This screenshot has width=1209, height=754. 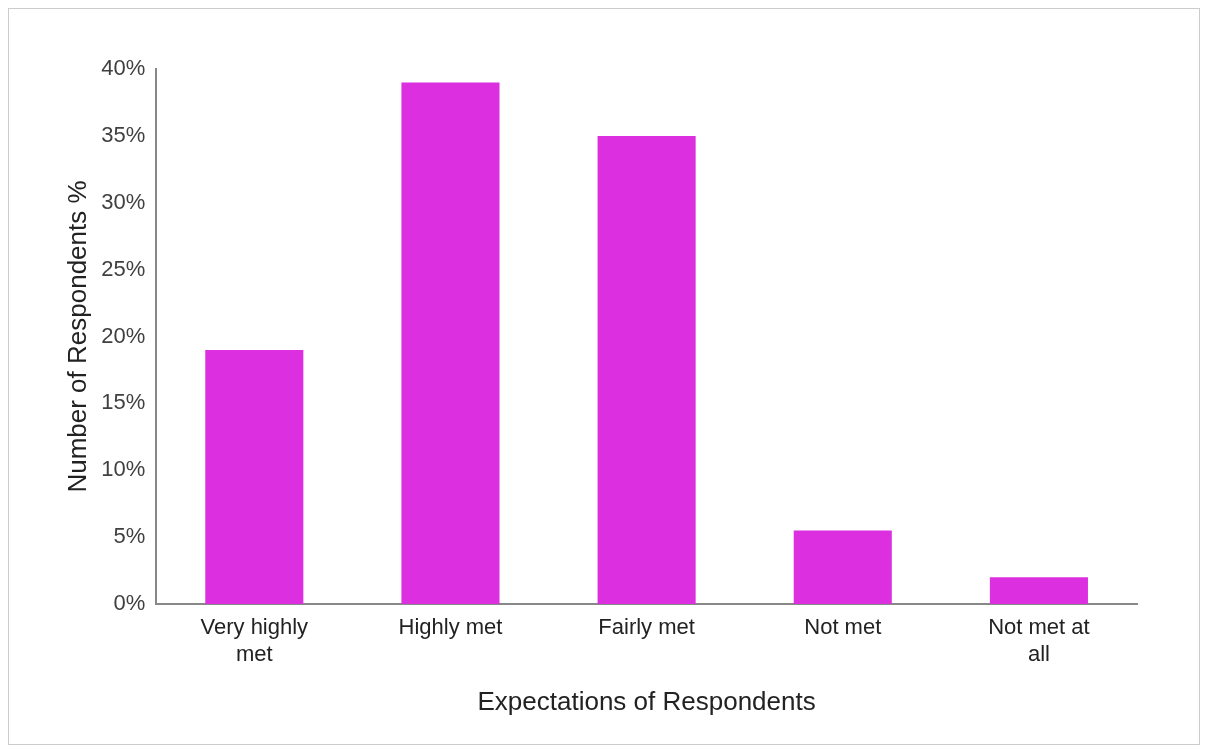 What do you see at coordinates (254, 640) in the screenshot?
I see `x-tick-label: Very highly met` at bounding box center [254, 640].